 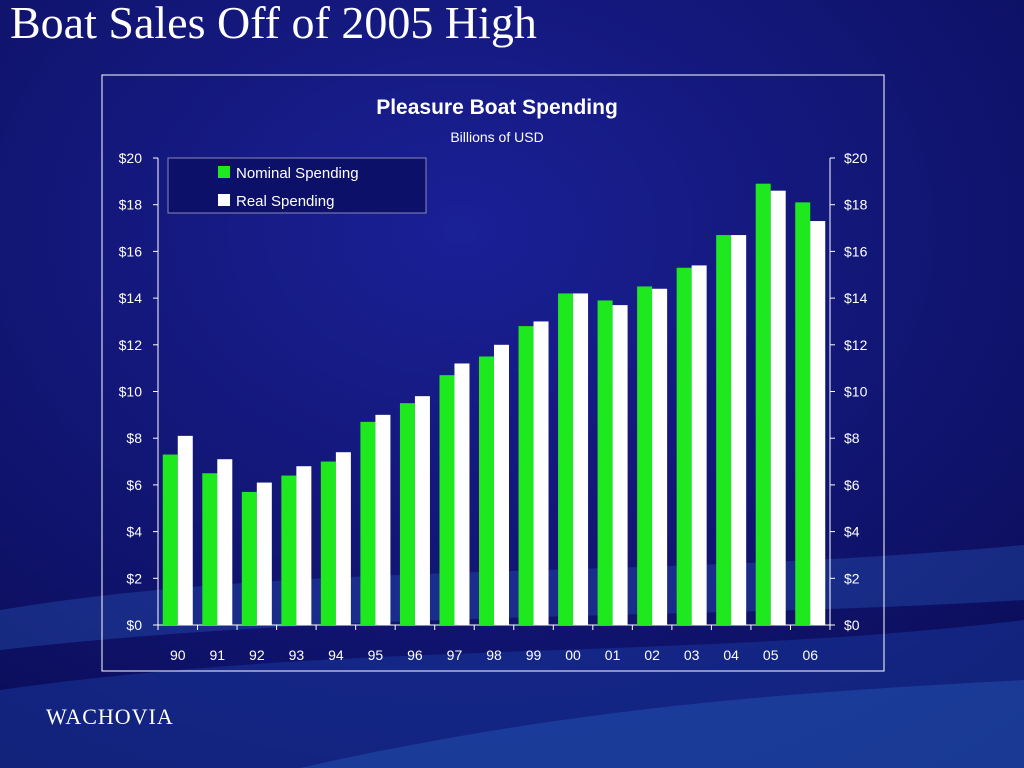 I want to click on y-tick-label-right: $16, so click(x=856, y=251).